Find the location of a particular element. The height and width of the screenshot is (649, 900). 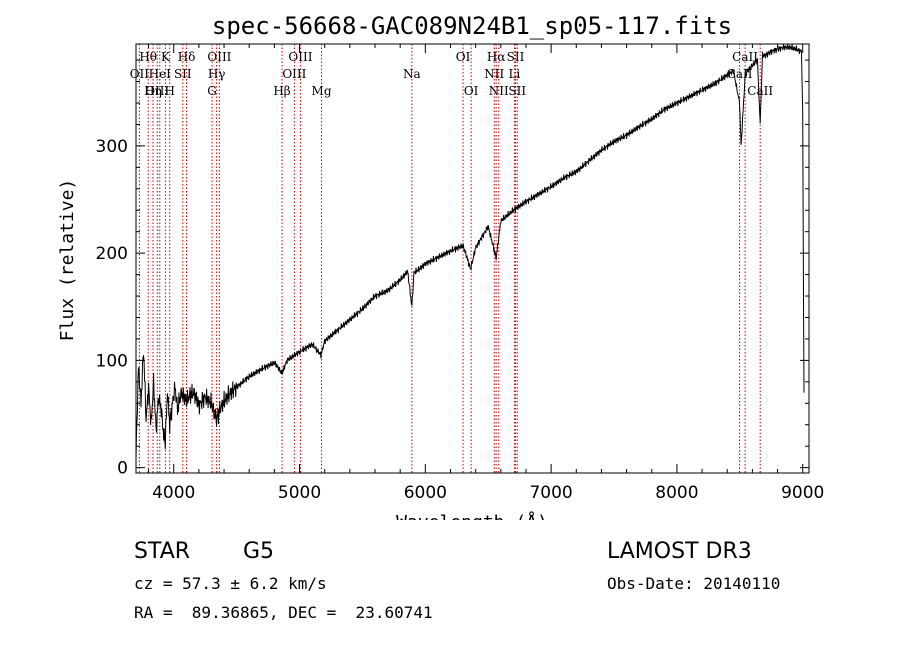

object-subclass: G5 is located at coordinates (259, 551).